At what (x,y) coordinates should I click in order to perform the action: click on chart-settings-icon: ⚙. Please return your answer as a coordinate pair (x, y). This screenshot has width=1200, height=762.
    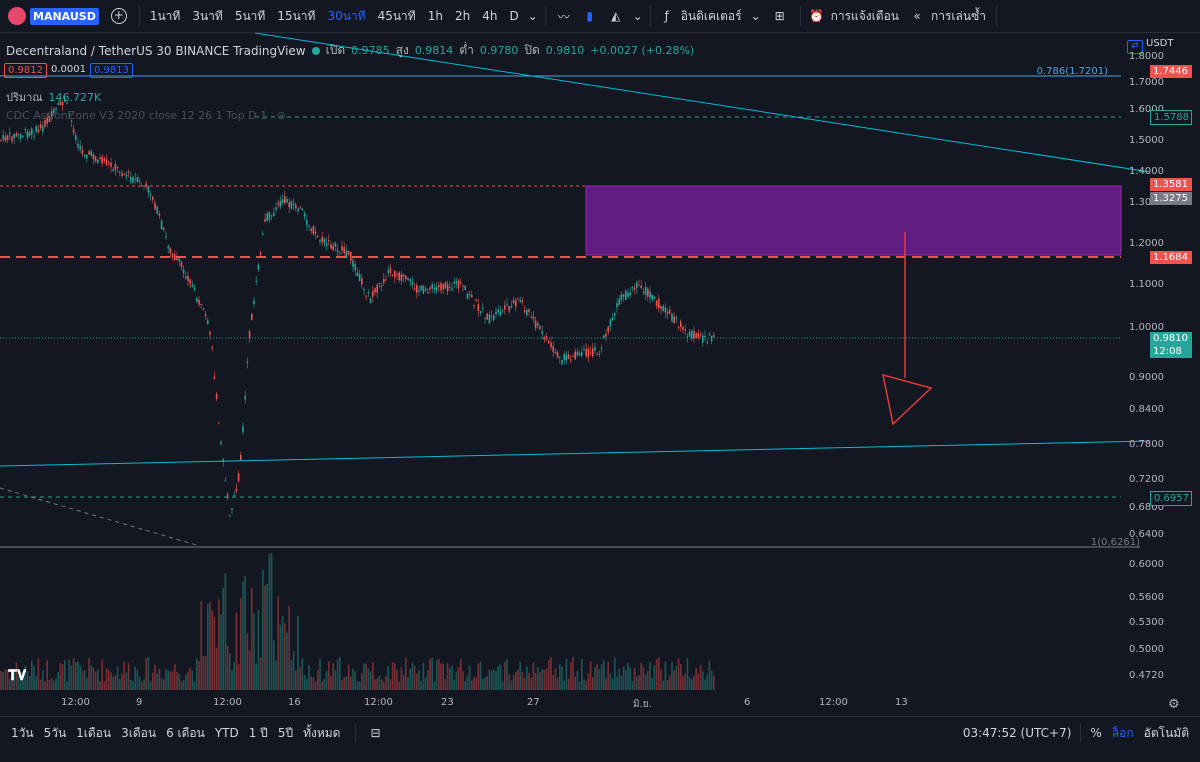
    Looking at the image, I should click on (1174, 704).